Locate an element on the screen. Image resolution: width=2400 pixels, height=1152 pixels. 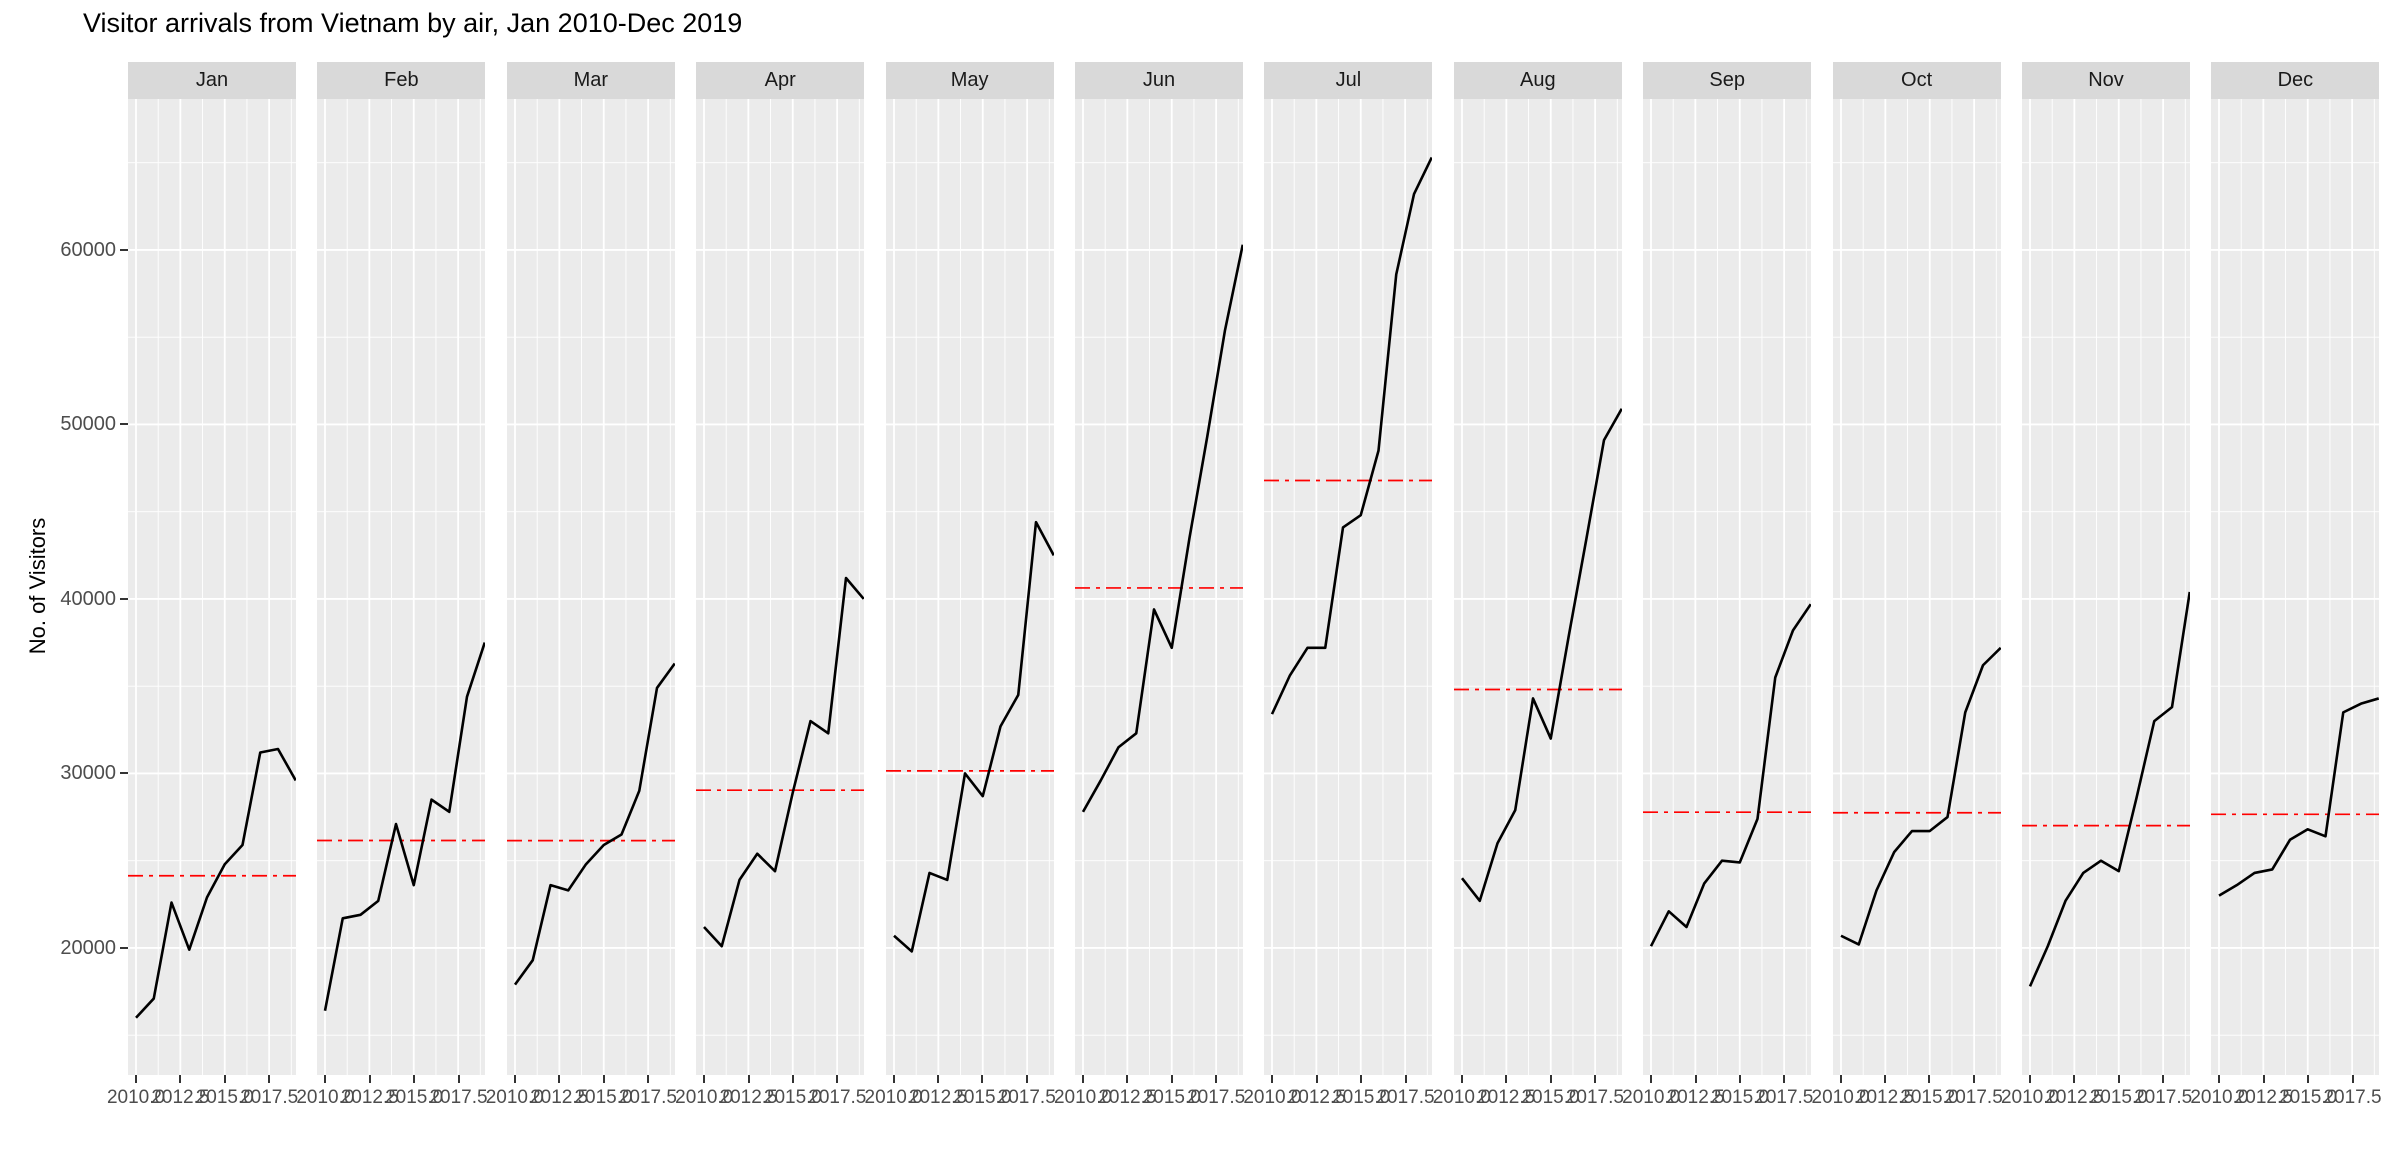
facet-strip-label: Sep is located at coordinates (1727, 80).